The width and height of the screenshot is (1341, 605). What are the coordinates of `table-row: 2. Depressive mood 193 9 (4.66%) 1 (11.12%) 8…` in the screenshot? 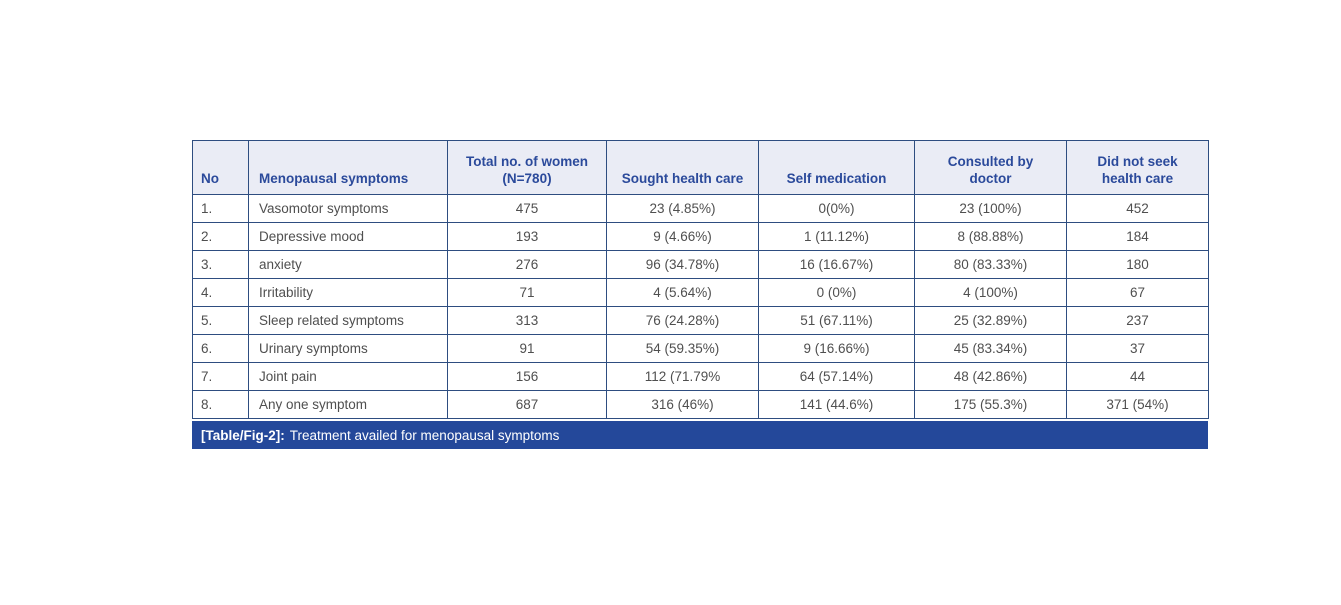 It's located at (700, 236).